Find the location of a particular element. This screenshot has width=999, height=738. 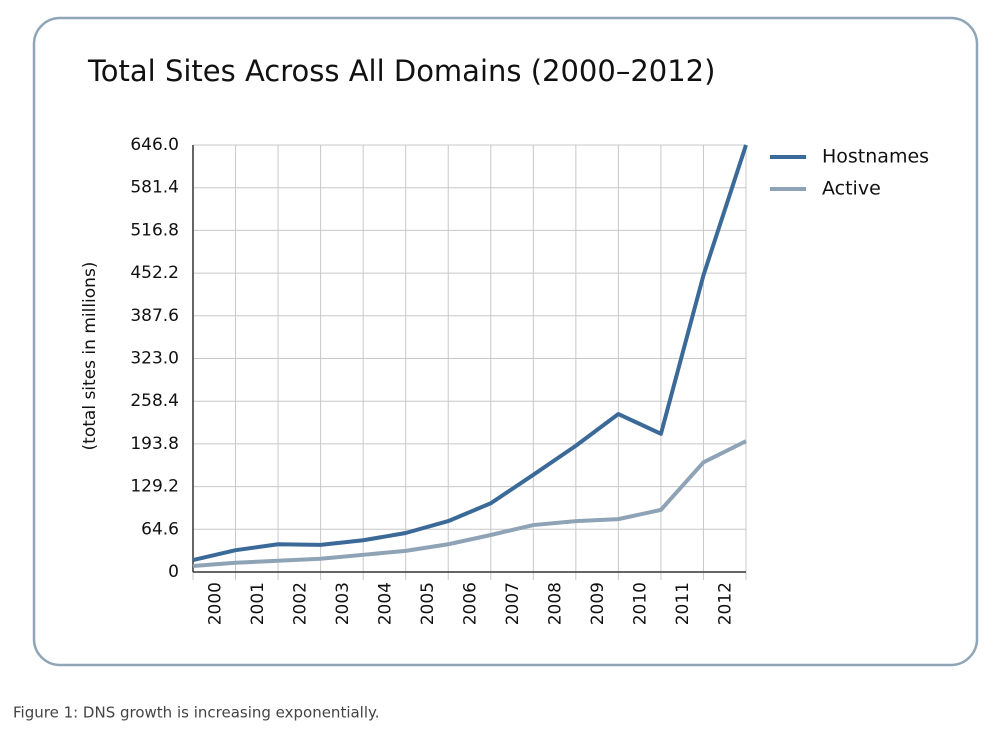

x-tick-label: 2009 is located at coordinates (598, 603).